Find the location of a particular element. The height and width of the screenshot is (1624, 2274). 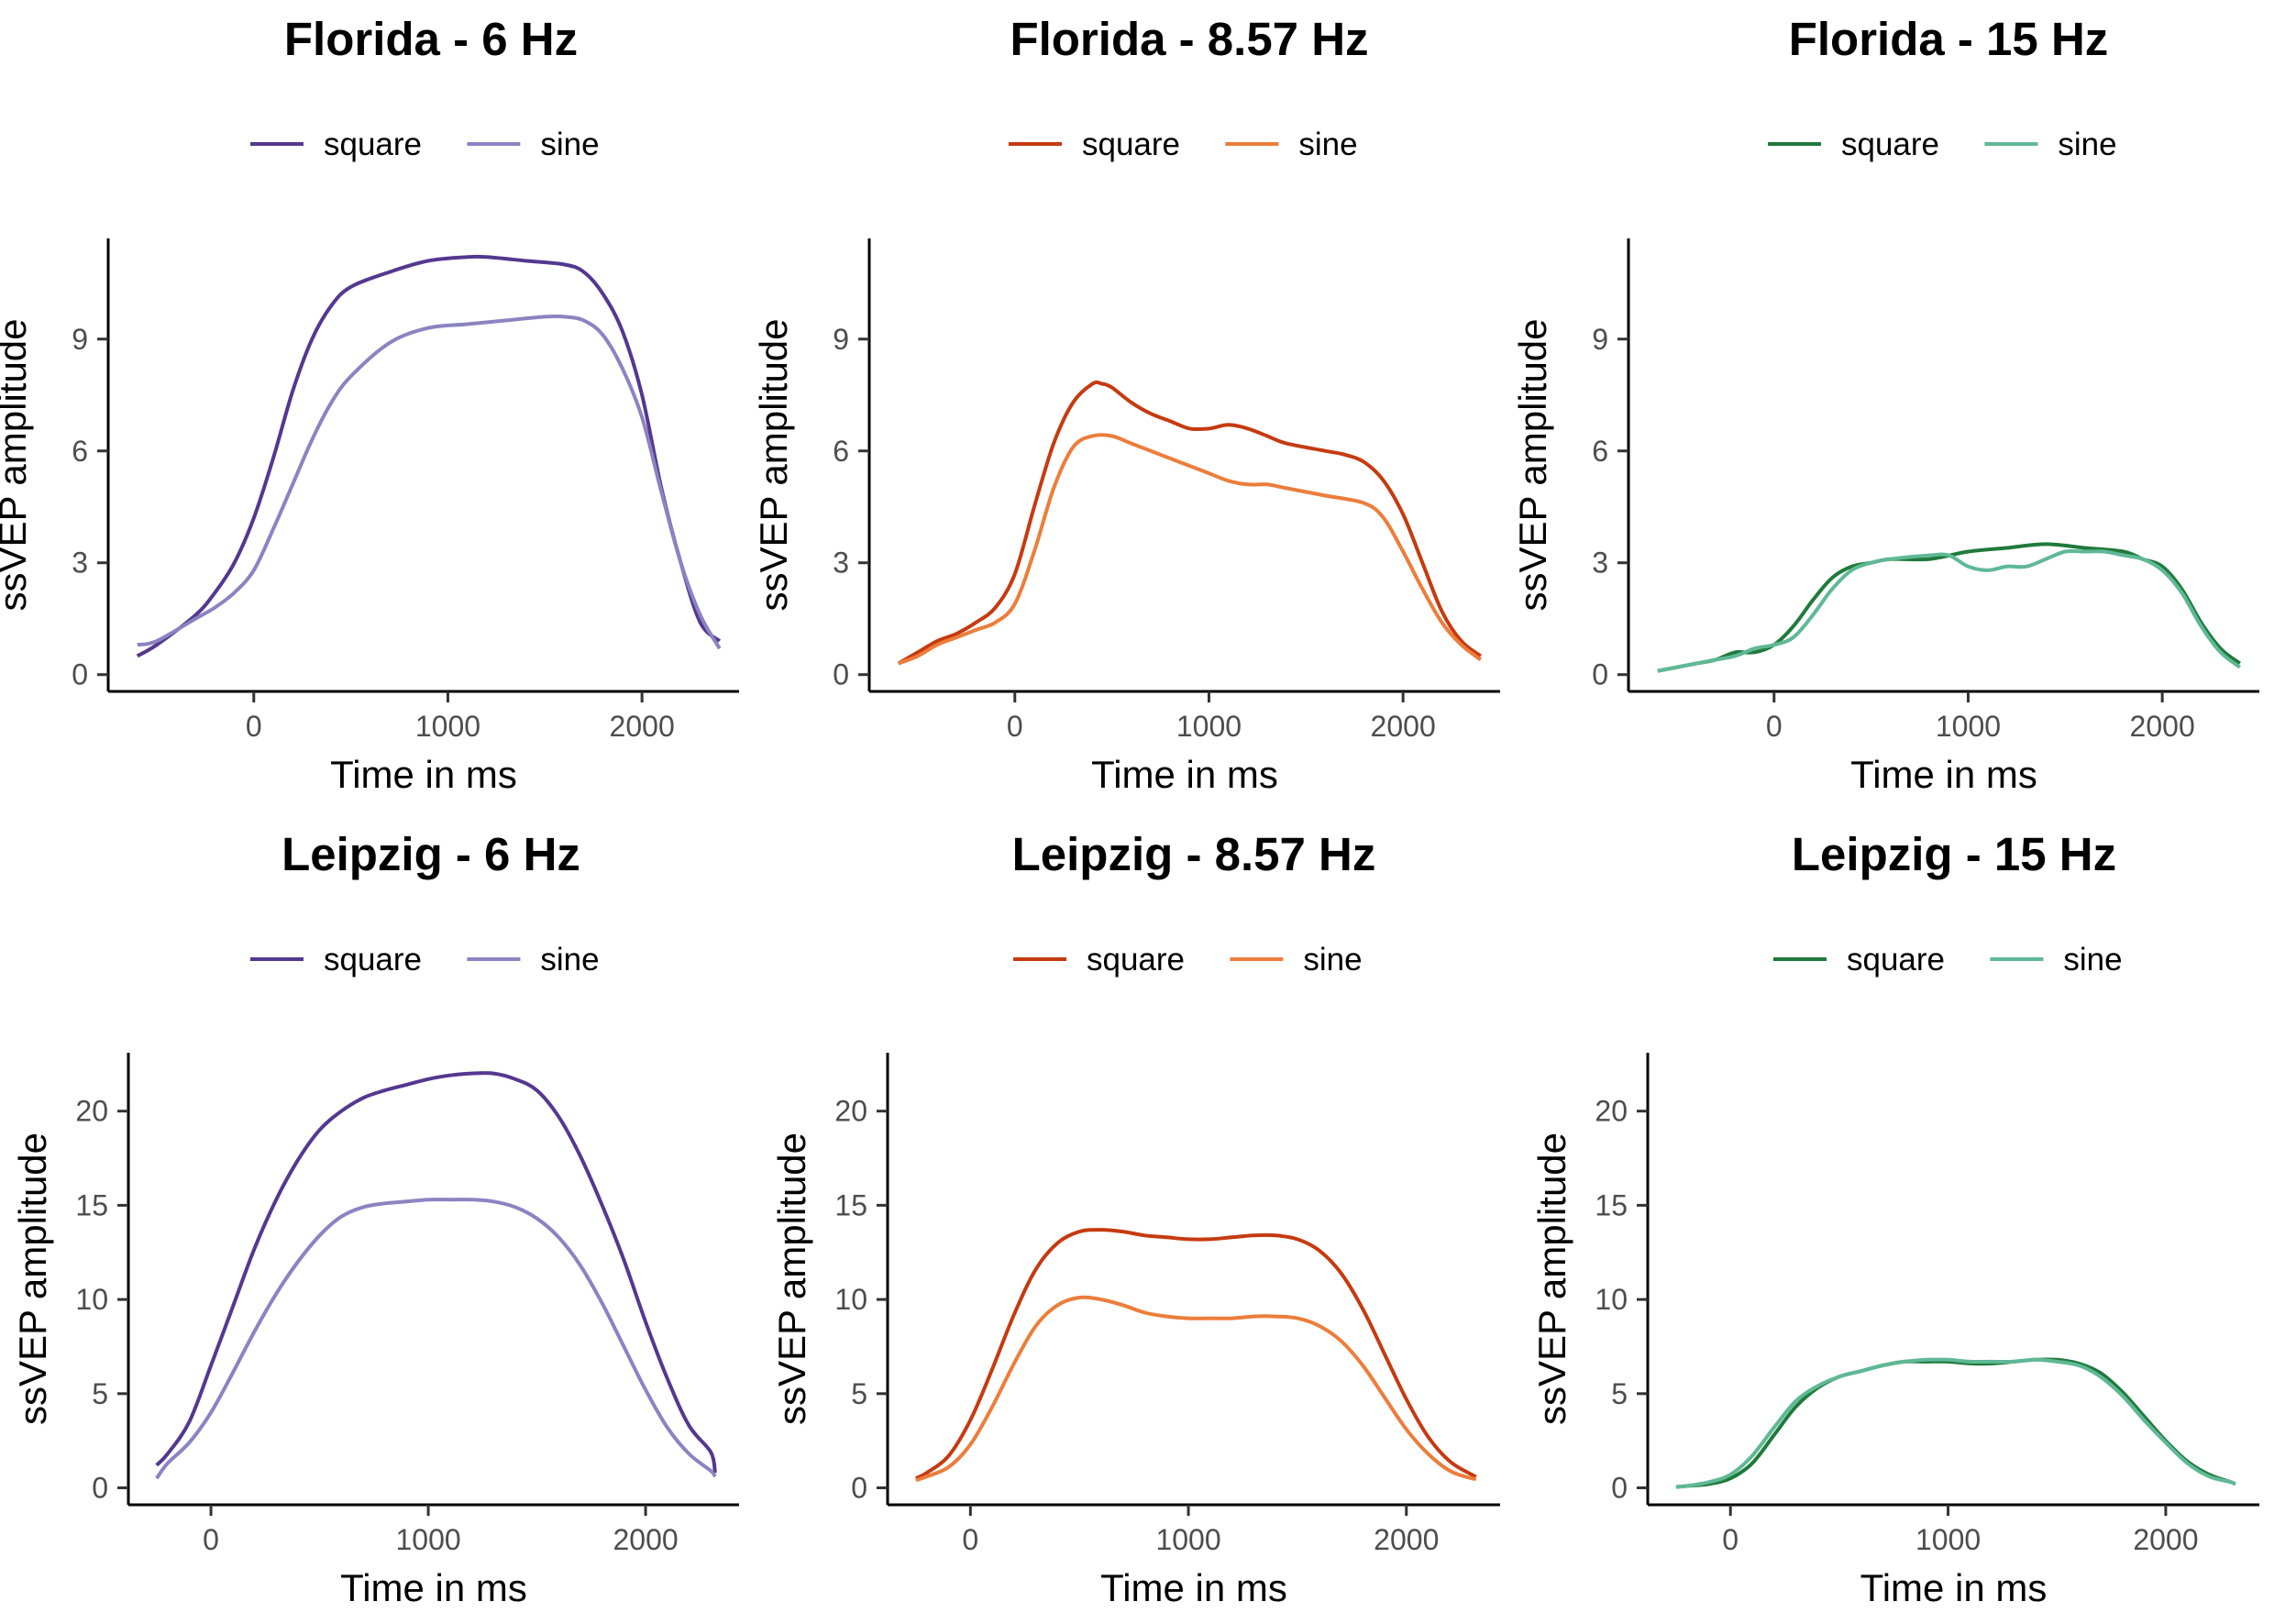

panel-title: Leipzig - 6 Hz is located at coordinates (430, 854).